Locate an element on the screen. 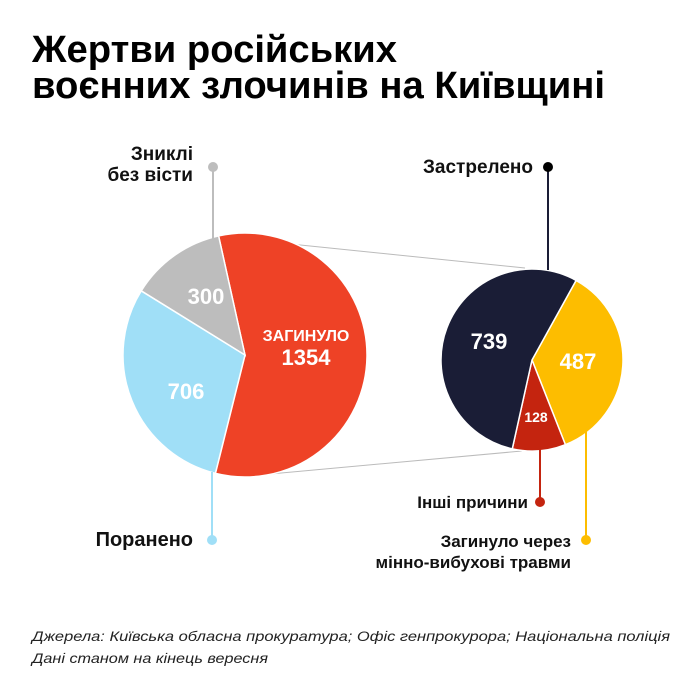 Image resolution: width=690 pixels, height=690 pixels. value-other: 128 is located at coordinates (536, 417).